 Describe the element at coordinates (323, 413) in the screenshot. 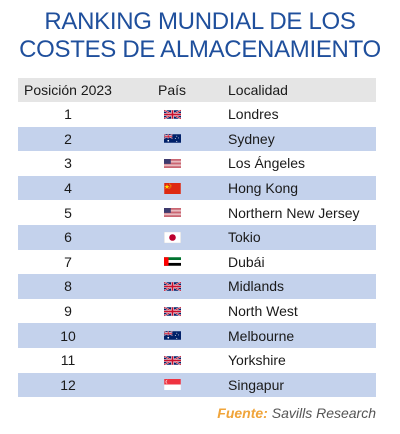

I see `source-text: Savills Research` at that location.